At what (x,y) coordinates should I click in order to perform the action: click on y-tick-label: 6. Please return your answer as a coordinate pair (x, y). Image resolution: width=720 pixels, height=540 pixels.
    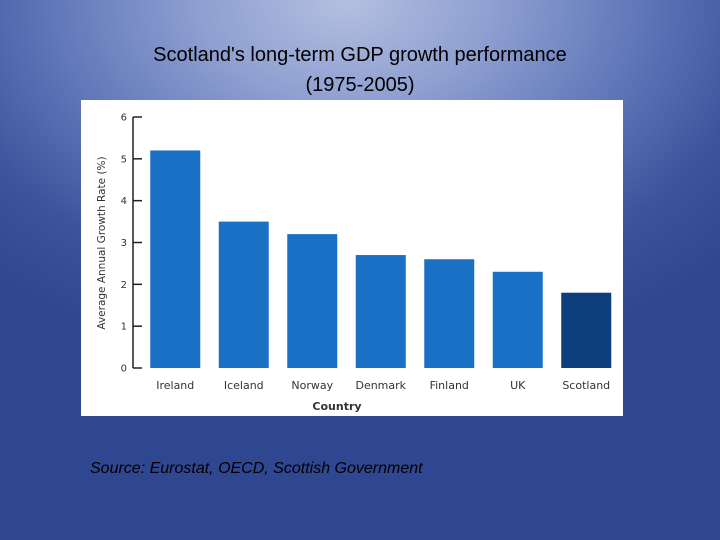
    Looking at the image, I should click on (124, 118).